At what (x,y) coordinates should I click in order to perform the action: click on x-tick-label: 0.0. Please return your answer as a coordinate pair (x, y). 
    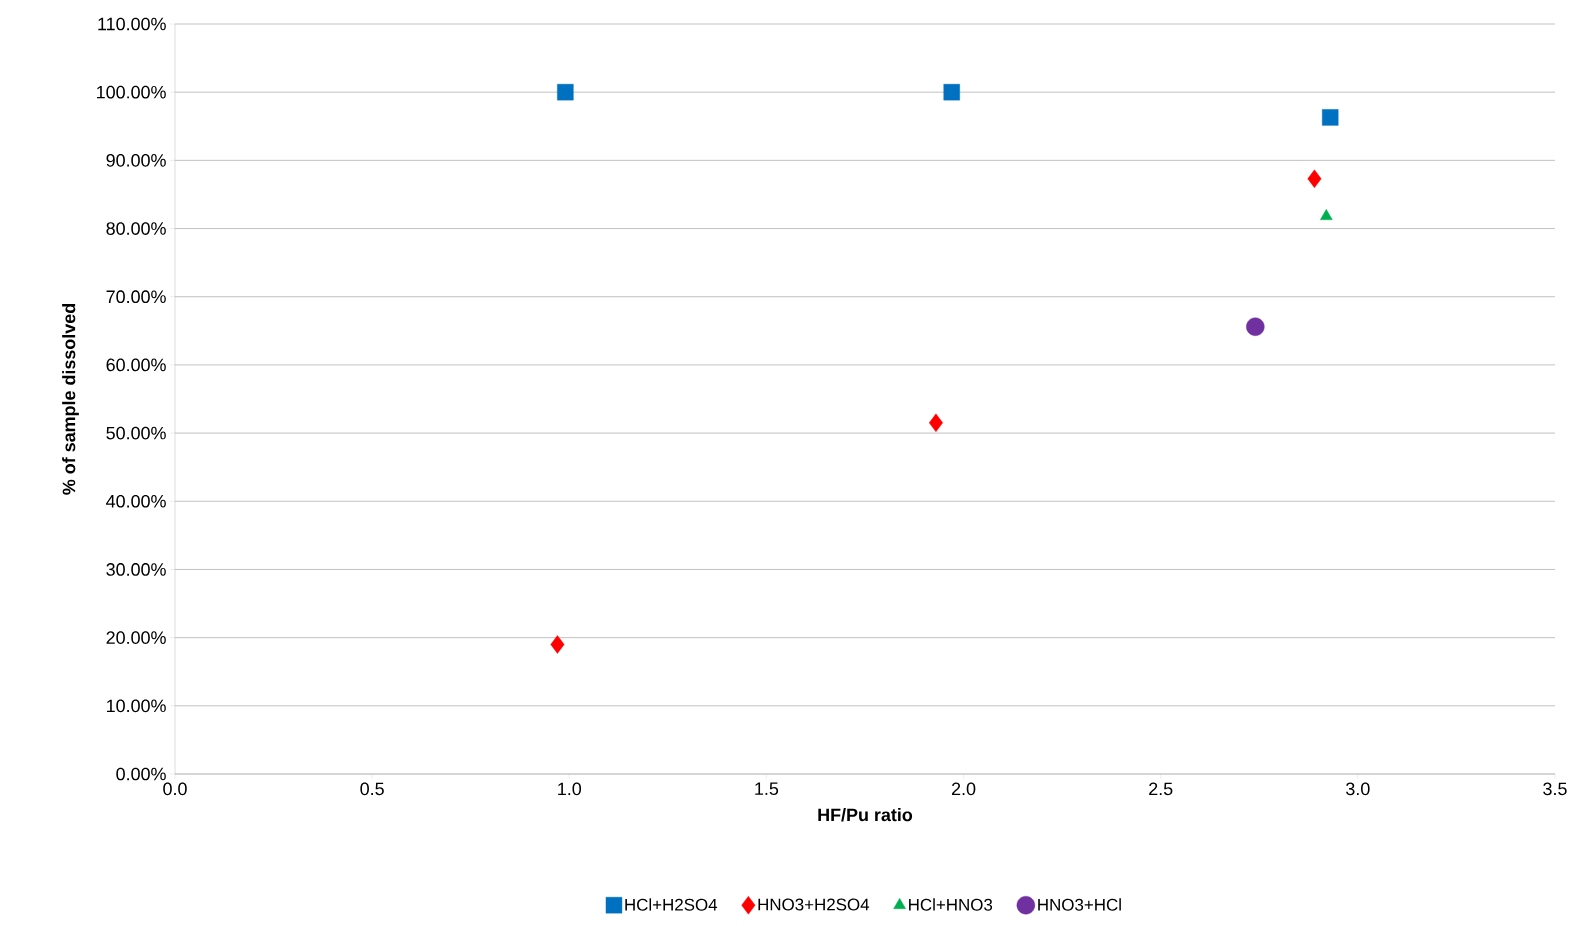
    Looking at the image, I should click on (175, 789).